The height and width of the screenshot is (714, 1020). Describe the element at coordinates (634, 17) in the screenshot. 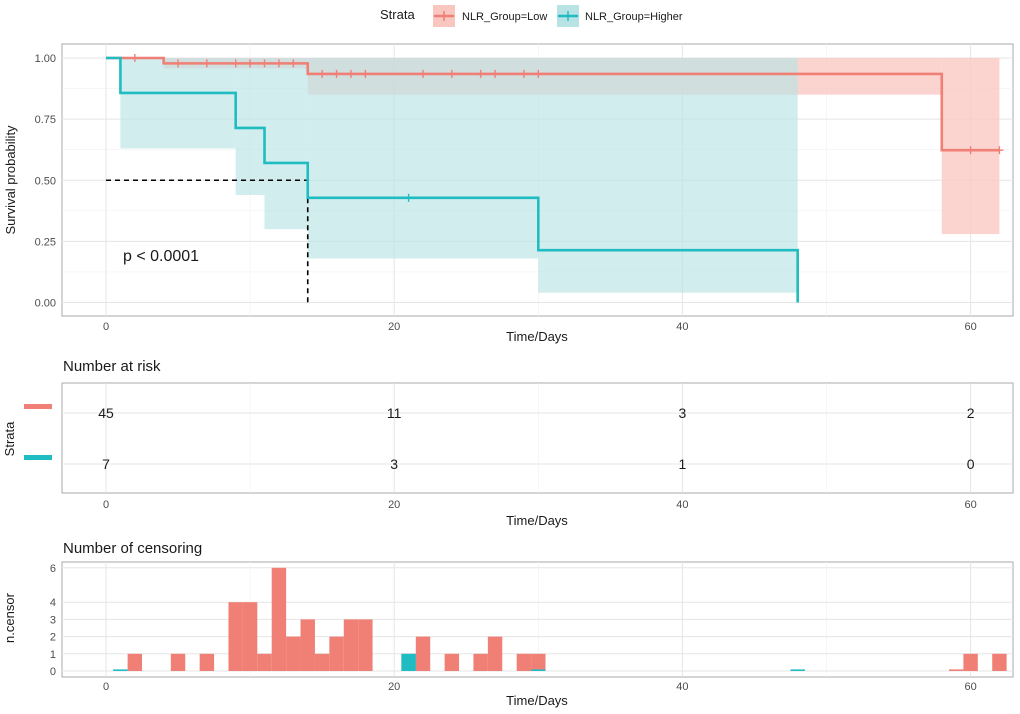

I see `legend-label-higher: NLR_Group=Higher` at that location.